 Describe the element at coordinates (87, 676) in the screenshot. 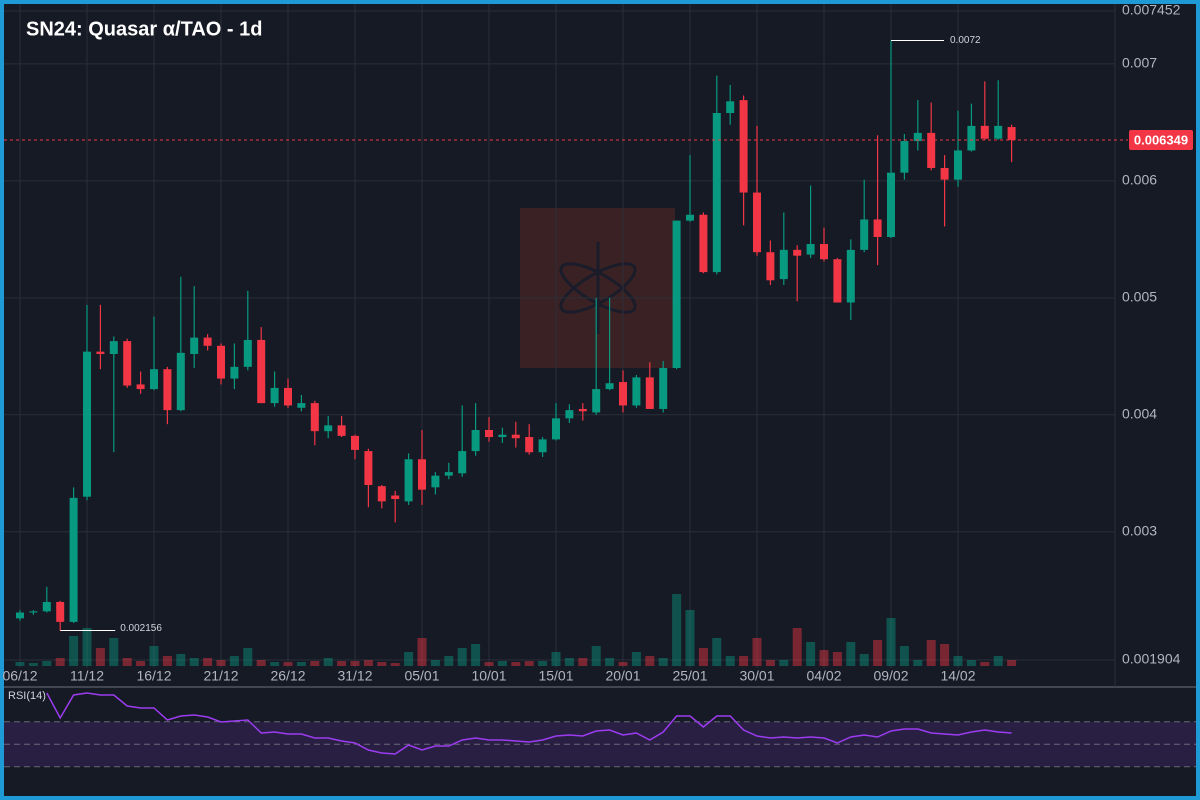

I see `x-tick-label: 11/12` at that location.